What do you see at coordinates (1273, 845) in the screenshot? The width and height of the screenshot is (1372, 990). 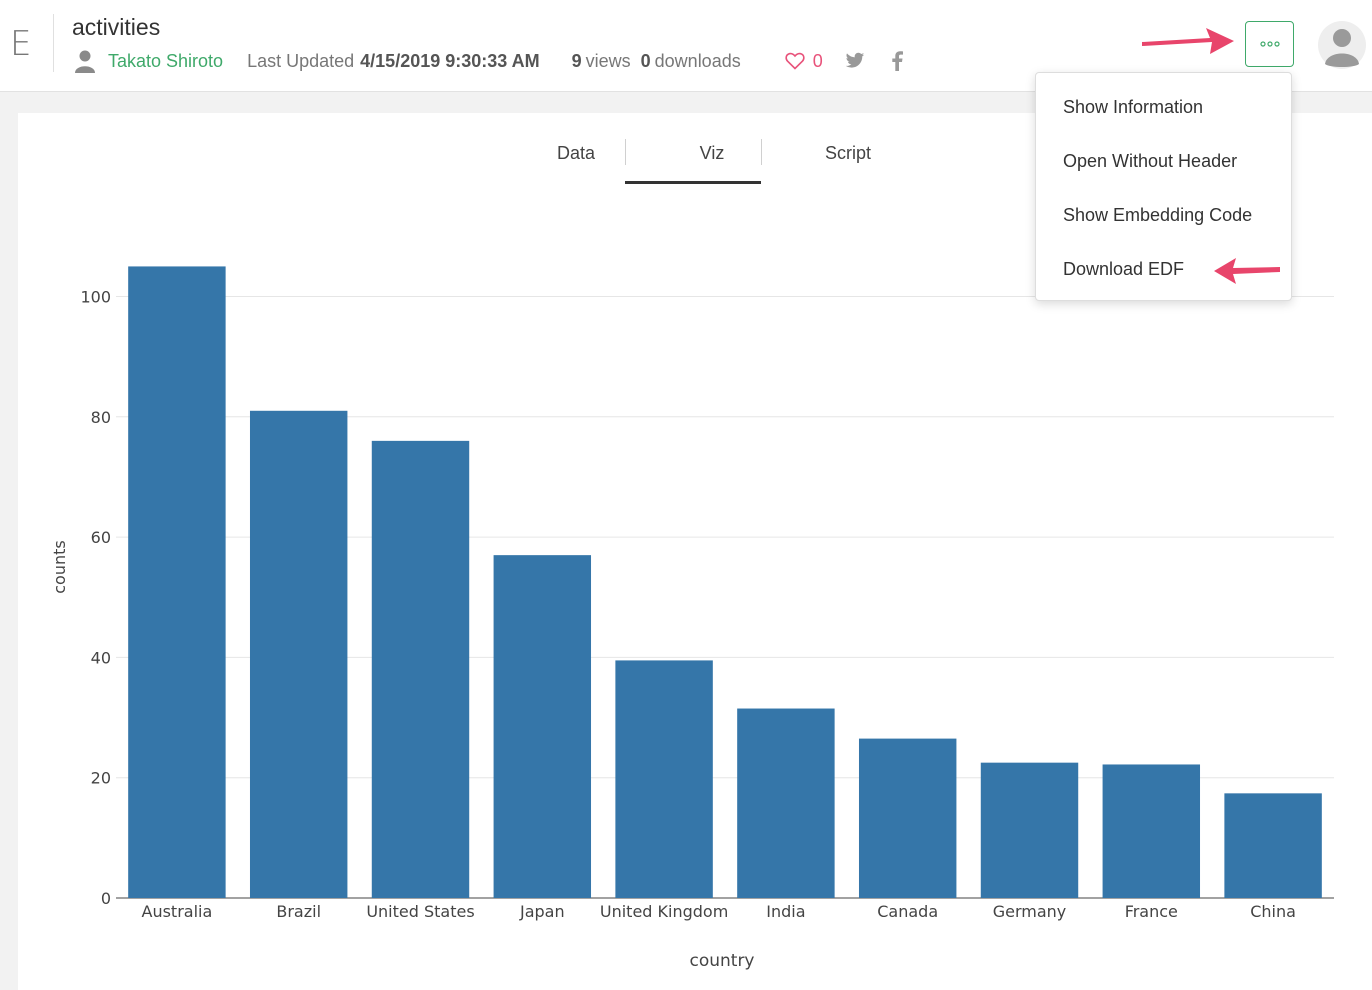 I see `bar-china` at bounding box center [1273, 845].